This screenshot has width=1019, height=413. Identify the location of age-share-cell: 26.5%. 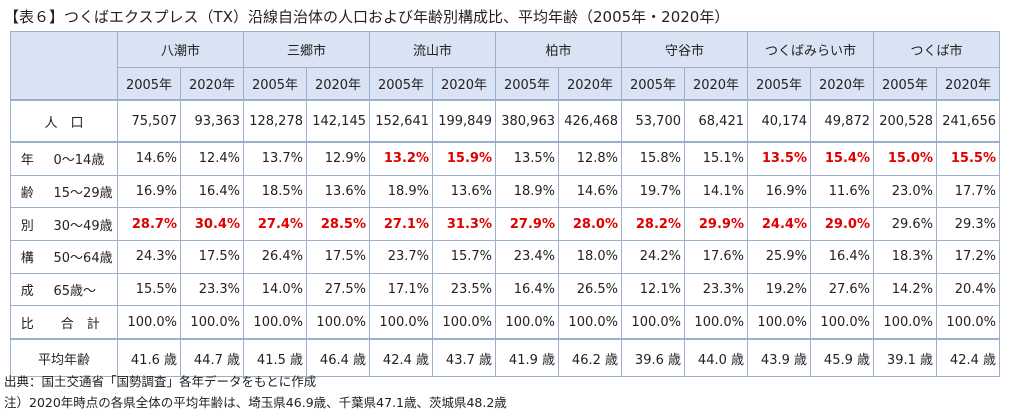
(590, 289).